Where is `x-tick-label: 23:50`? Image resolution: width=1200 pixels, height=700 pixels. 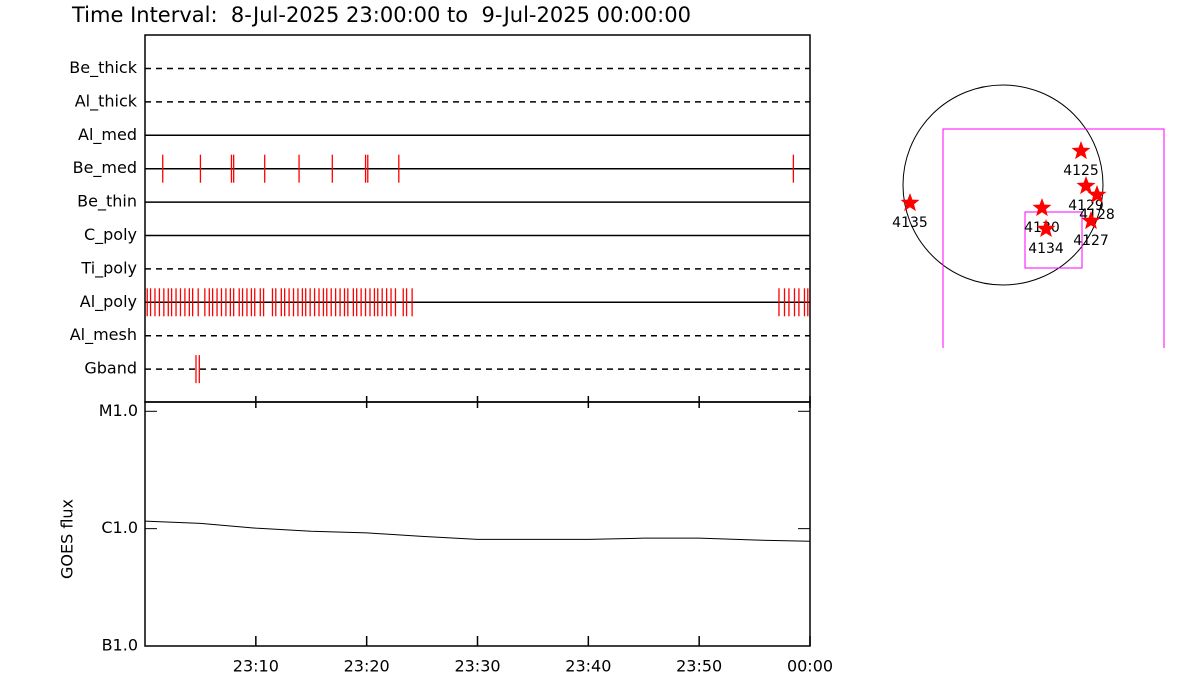
x-tick-label: 23:50 is located at coordinates (699, 666).